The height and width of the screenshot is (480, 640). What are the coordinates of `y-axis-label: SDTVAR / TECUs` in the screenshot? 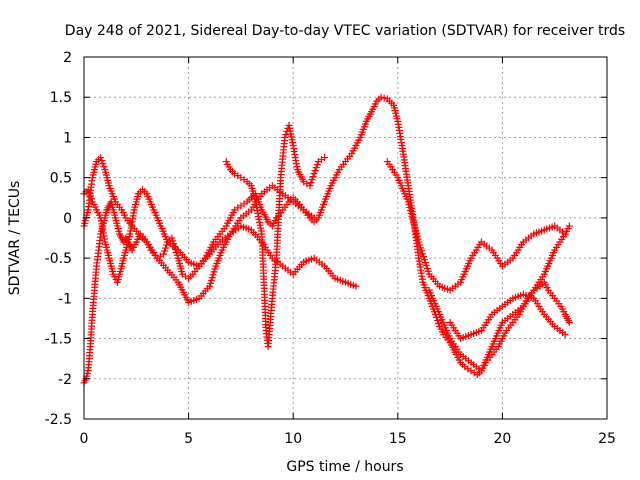 It's located at (15, 238).